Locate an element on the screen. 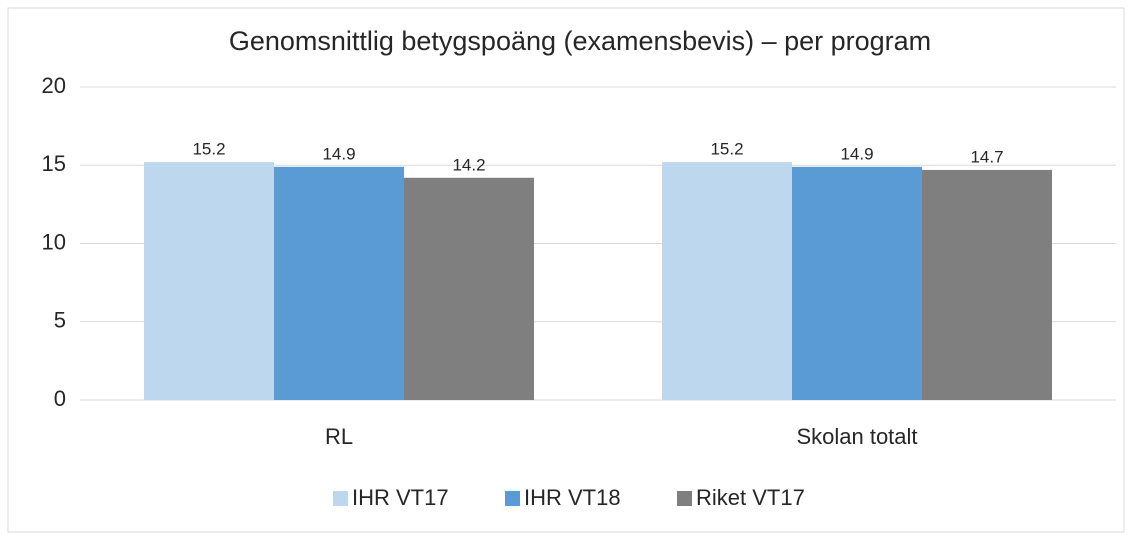  legend-label: Riket VT17 is located at coordinates (750, 497).